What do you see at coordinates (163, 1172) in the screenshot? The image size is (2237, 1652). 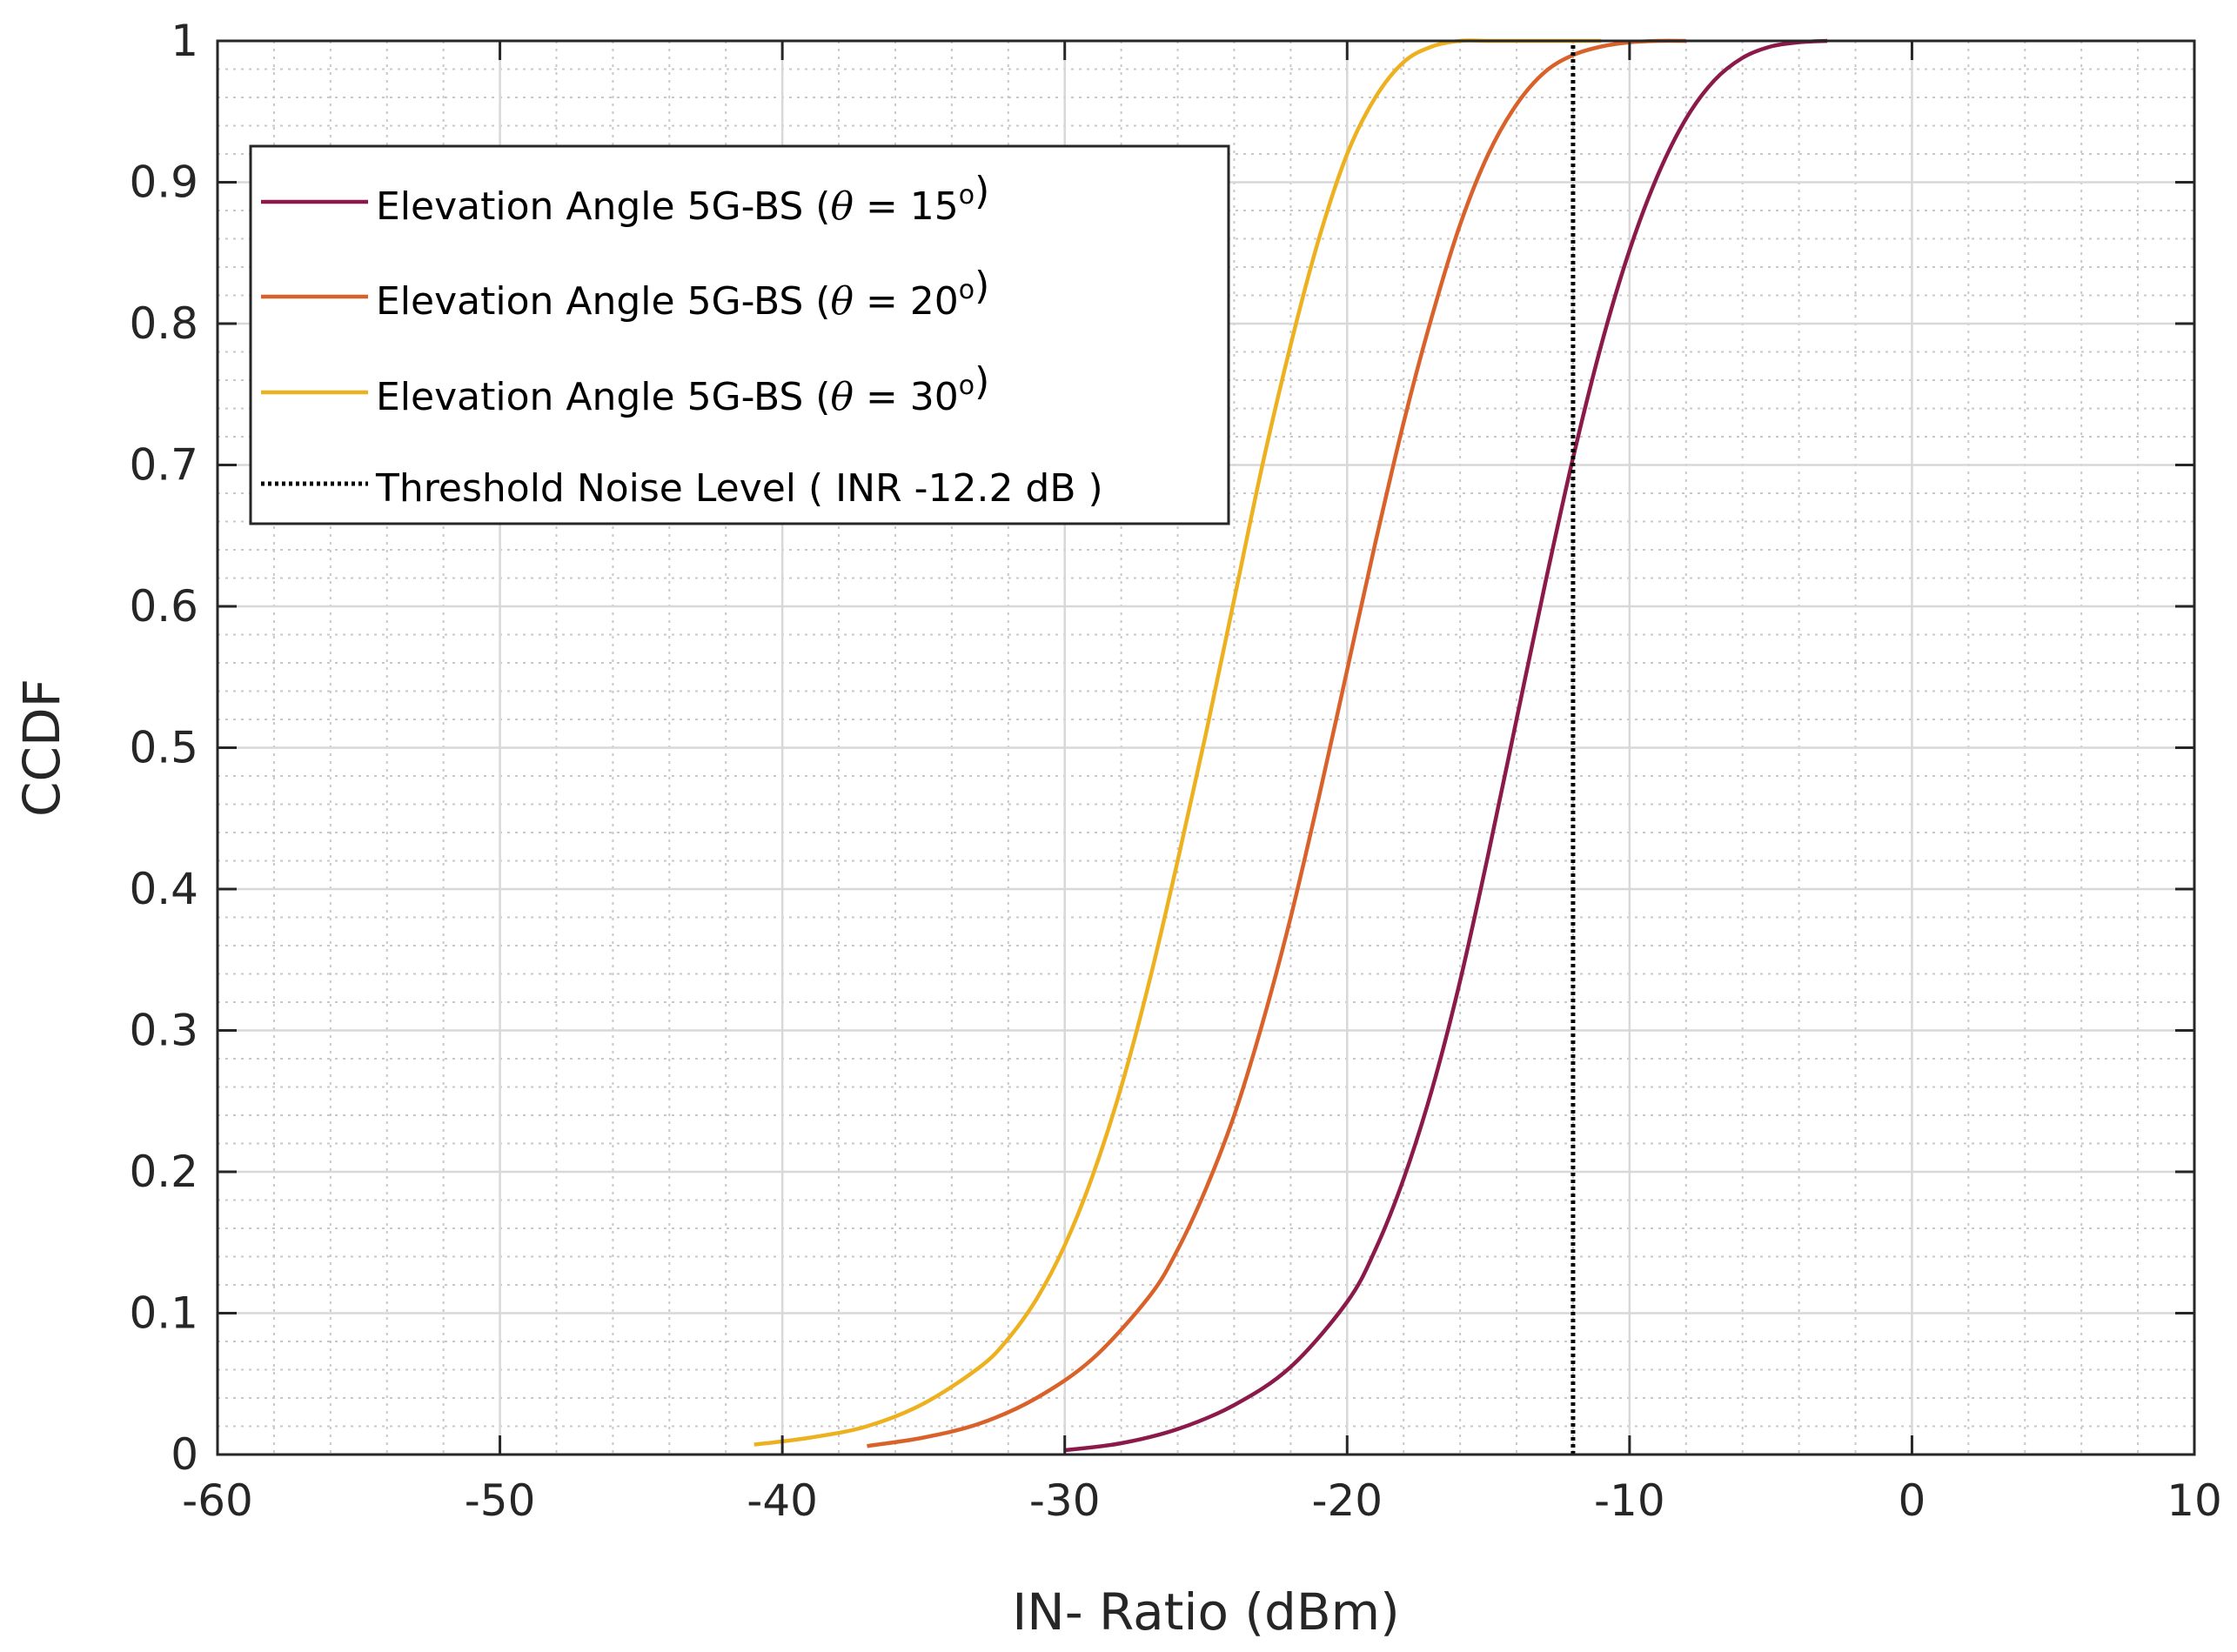 I see `y-tick-label: 0.2` at bounding box center [163, 1172].